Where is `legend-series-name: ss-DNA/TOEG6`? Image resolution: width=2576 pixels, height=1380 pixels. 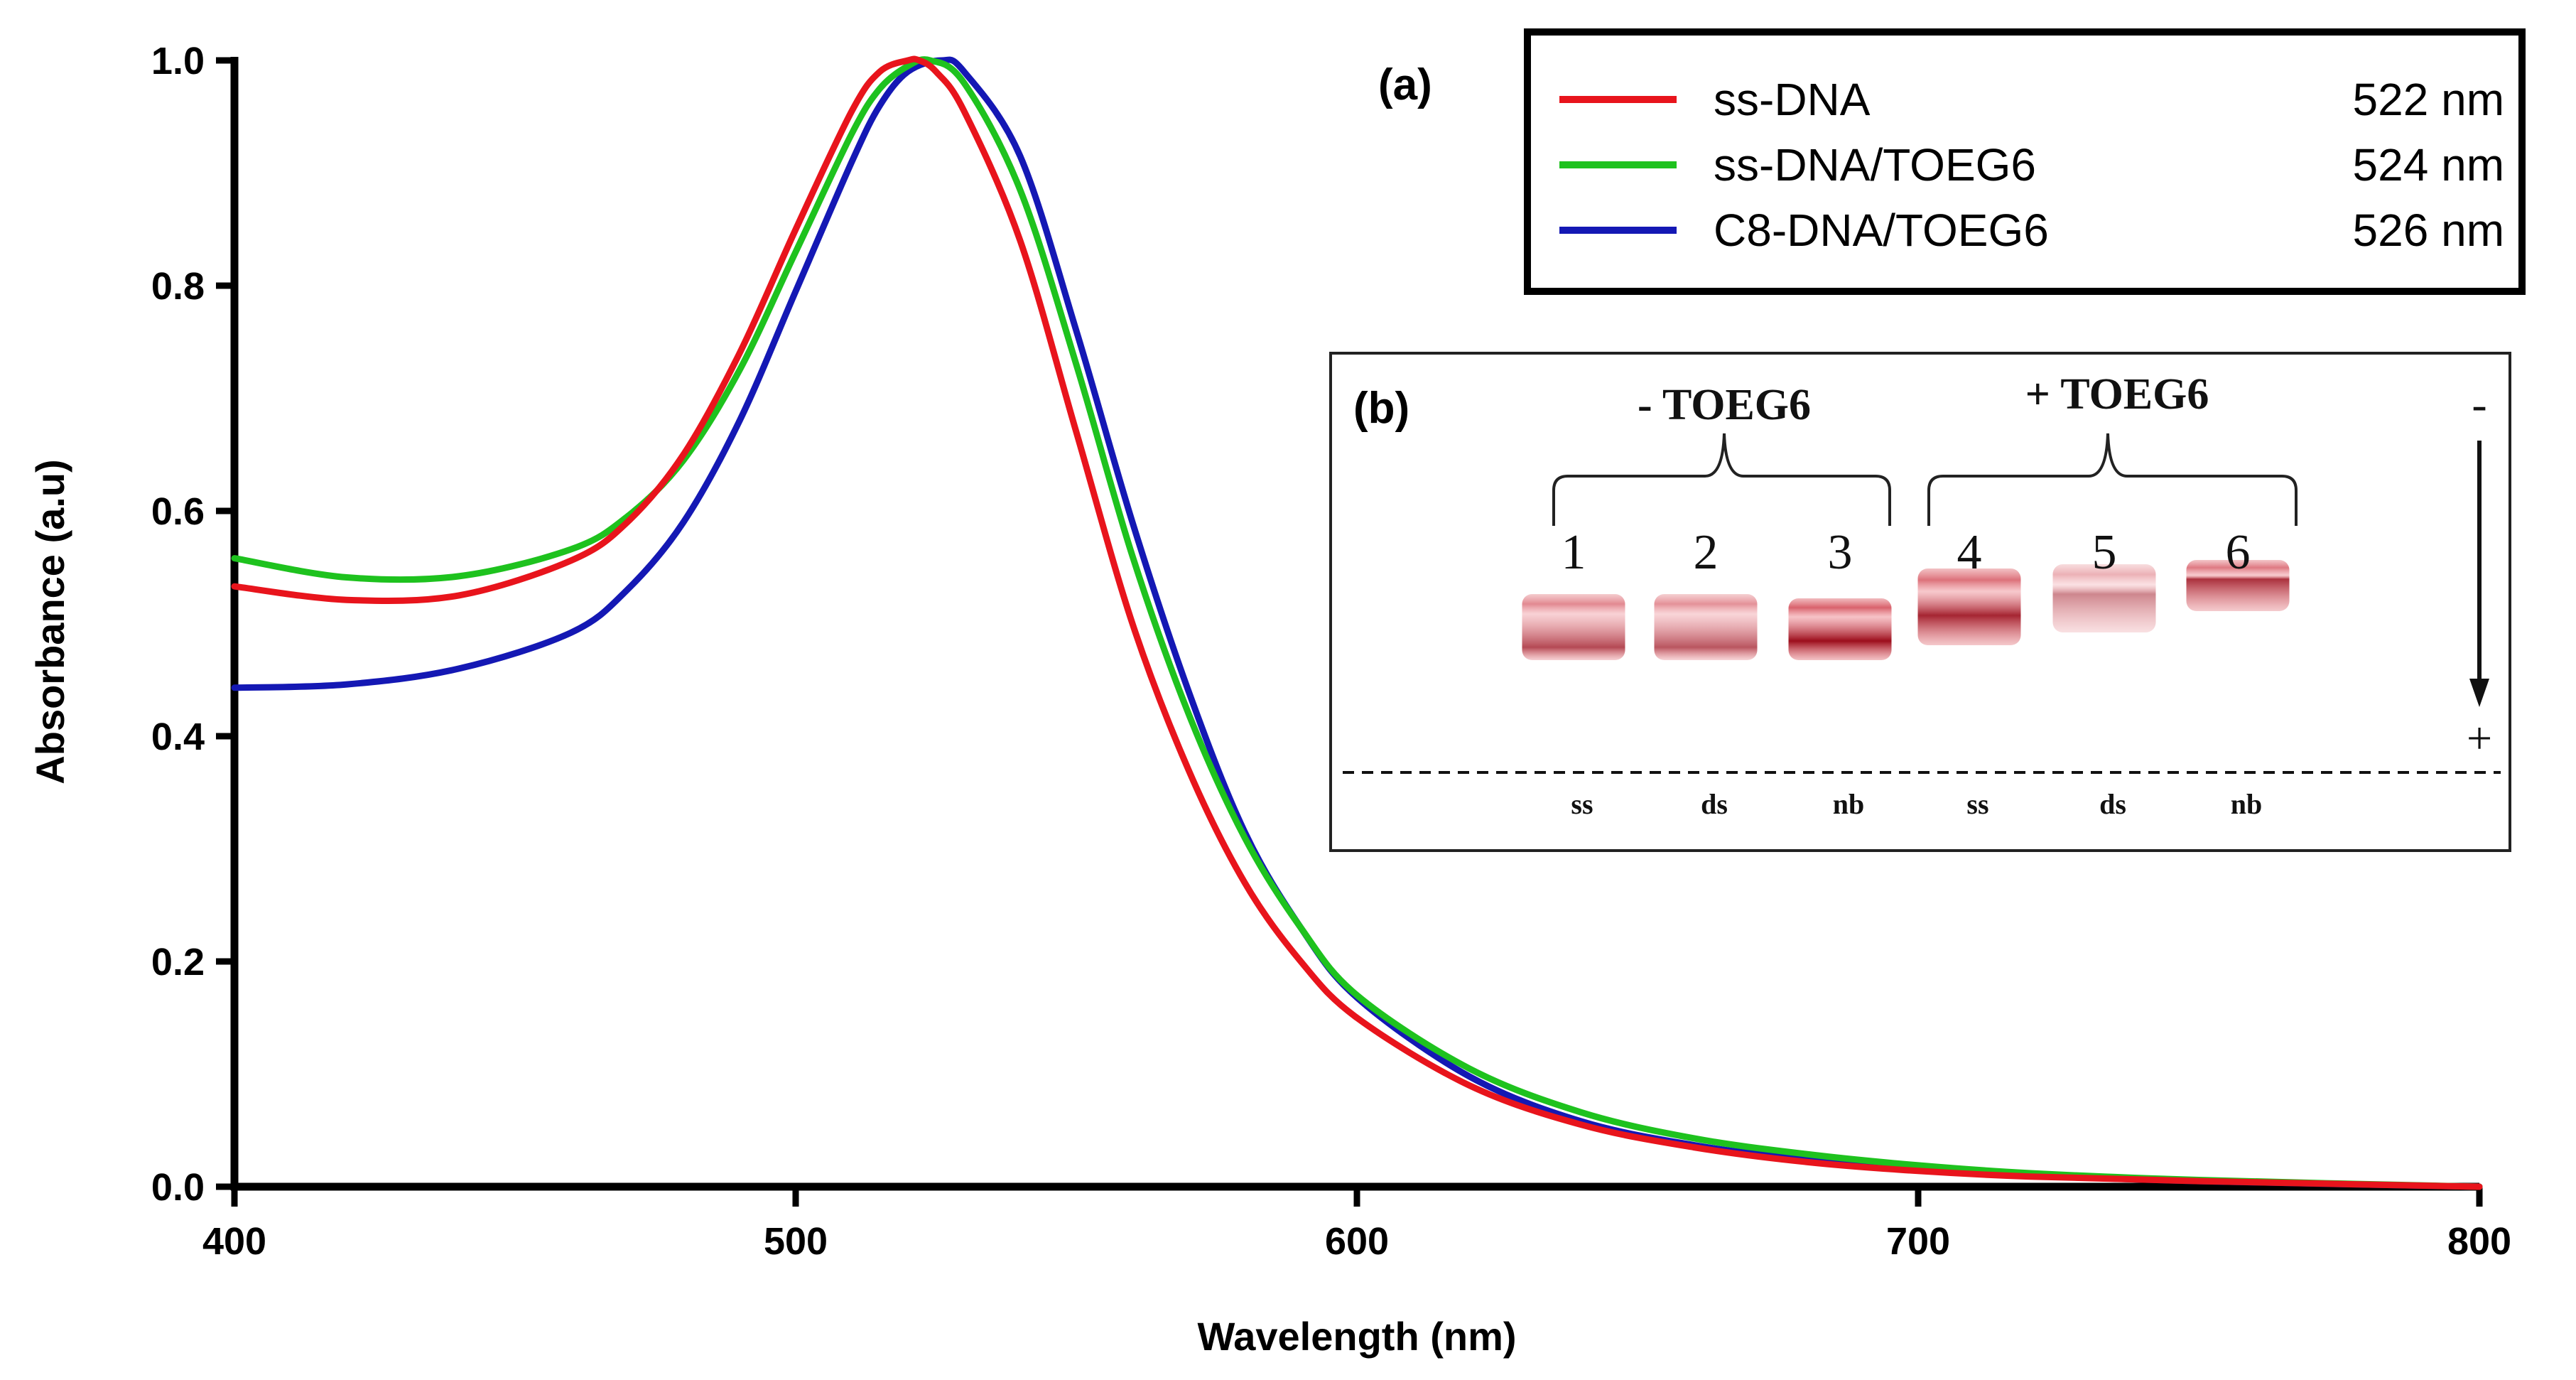
legend-series-name: ss-DNA/TOEG6 is located at coordinates (1875, 164).